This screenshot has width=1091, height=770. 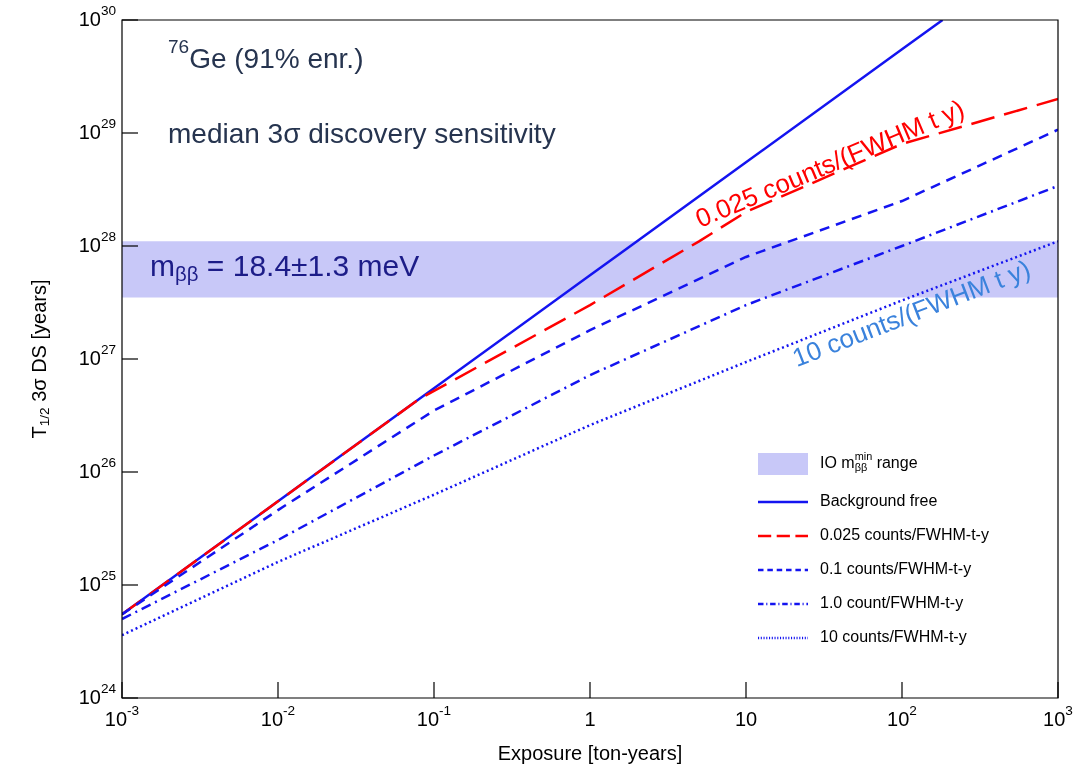 I want to click on legend-label: 1.0 count/FWHM-t-y, so click(x=892, y=603).